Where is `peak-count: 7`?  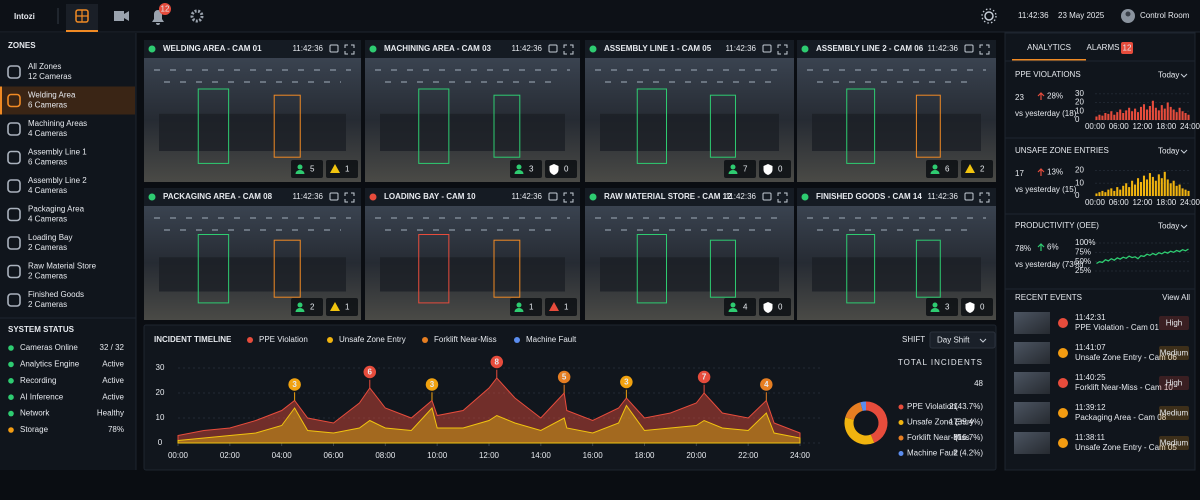
peak-count: 7 is located at coordinates (704, 377).